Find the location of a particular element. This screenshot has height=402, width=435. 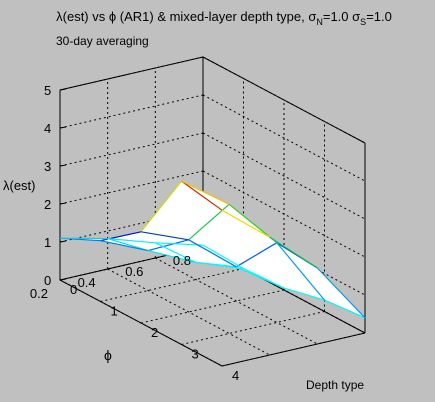

z-tick-label: 0 is located at coordinates (47, 280).